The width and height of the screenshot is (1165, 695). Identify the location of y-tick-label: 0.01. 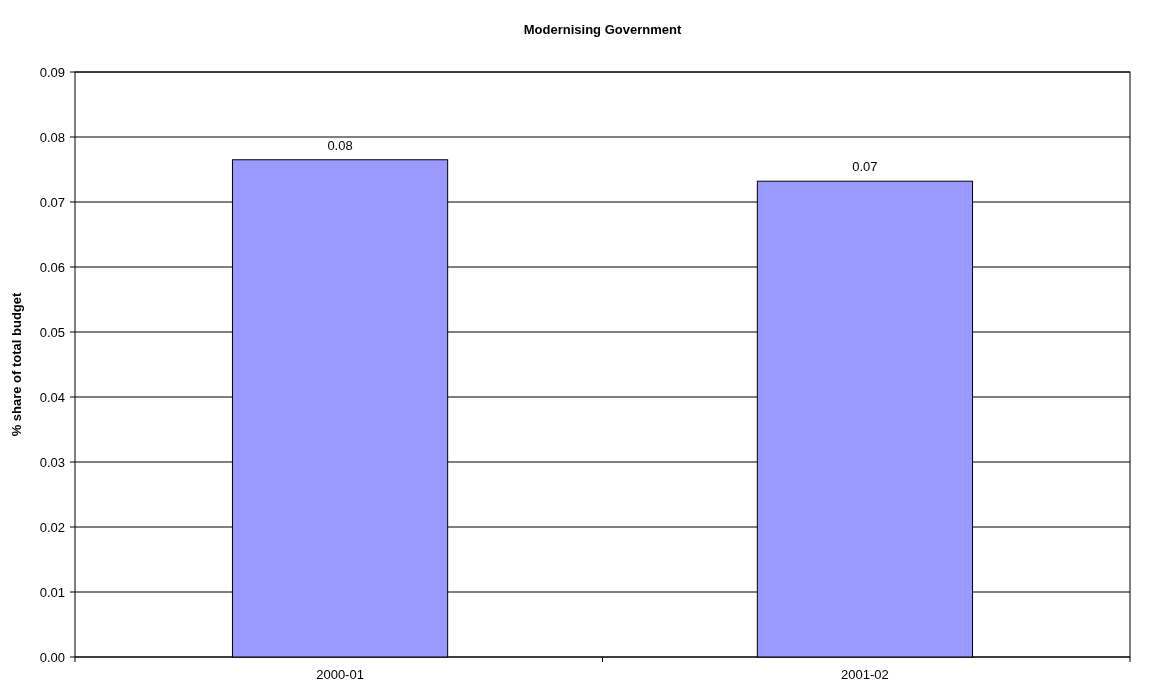
(52, 592).